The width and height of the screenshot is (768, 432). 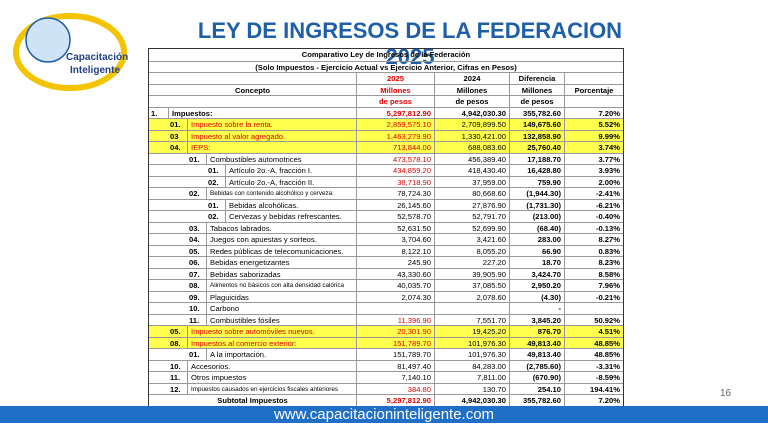 I want to click on logo-text: Inteligente, so click(x=95, y=70).